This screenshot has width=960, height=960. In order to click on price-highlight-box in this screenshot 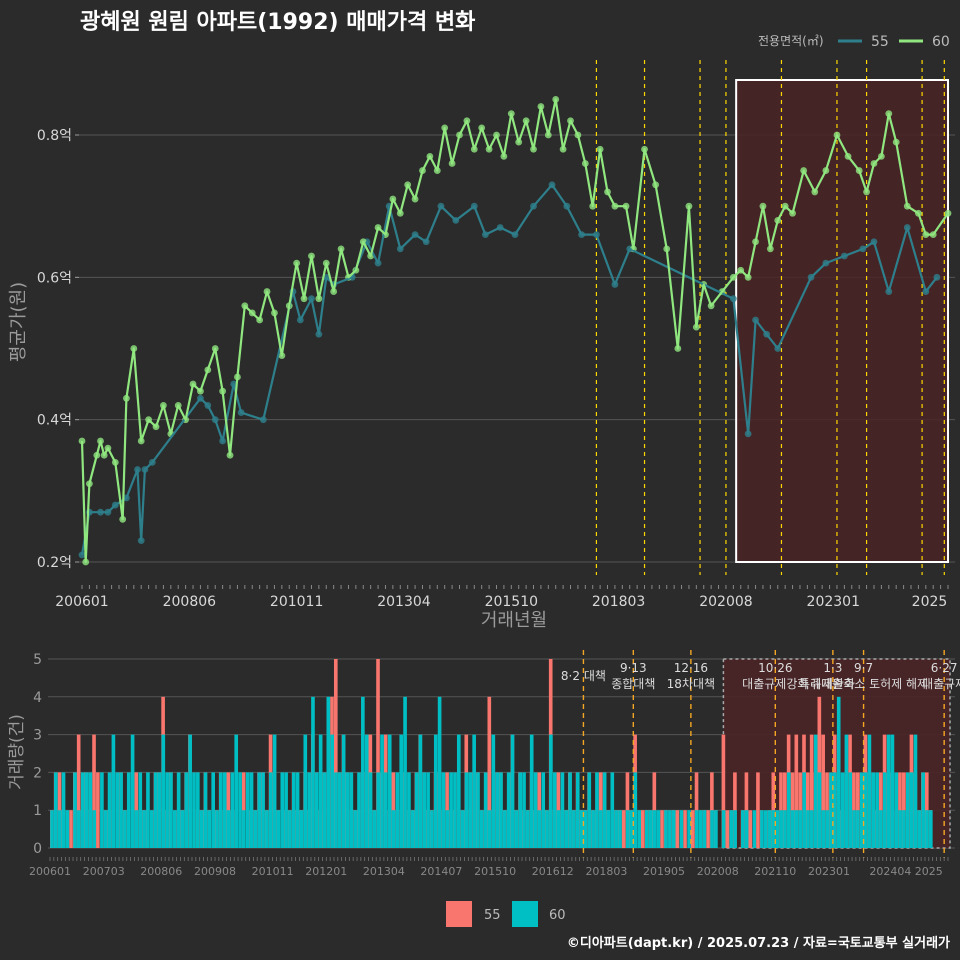, I will do `click(842, 321)`.